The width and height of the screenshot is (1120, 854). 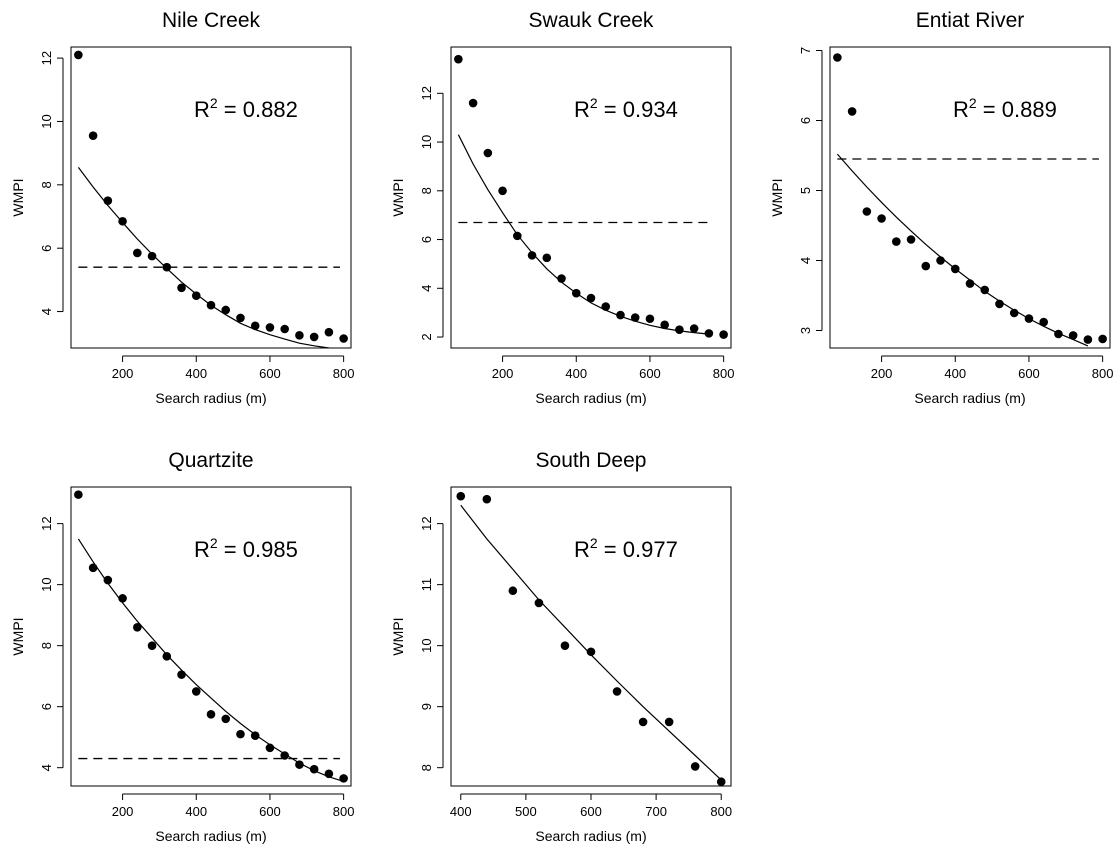 I want to click on r2-value: = 0.882, so click(x=258, y=109).